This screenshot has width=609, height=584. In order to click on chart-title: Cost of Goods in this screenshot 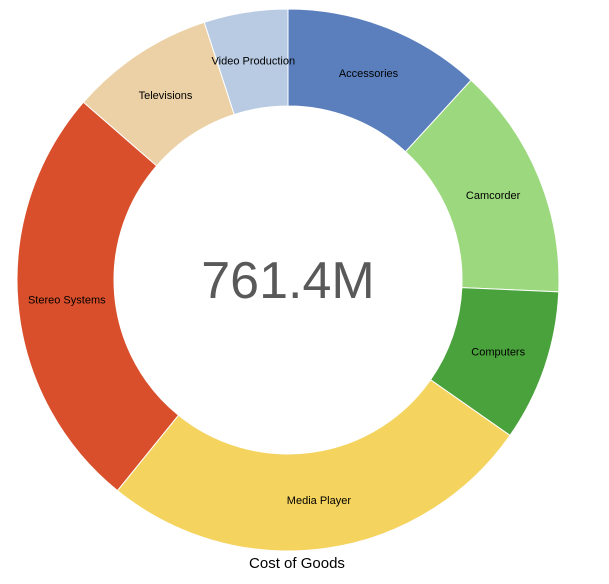, I will do `click(297, 563)`.